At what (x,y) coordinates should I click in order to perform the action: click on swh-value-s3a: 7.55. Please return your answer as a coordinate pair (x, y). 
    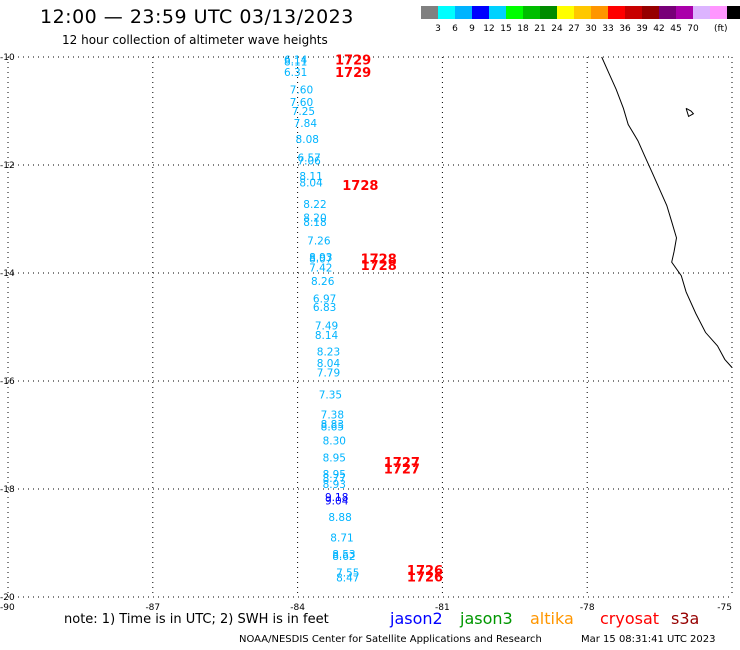
    Looking at the image, I should click on (347, 574).